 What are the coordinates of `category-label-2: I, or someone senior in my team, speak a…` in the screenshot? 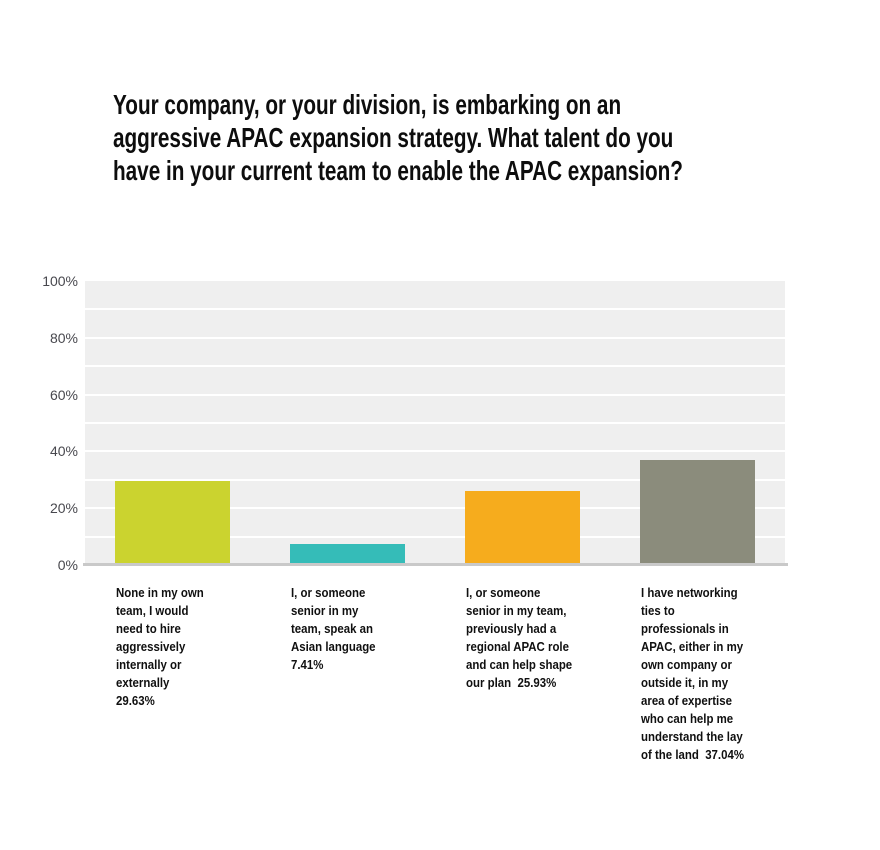 It's located at (333, 628).